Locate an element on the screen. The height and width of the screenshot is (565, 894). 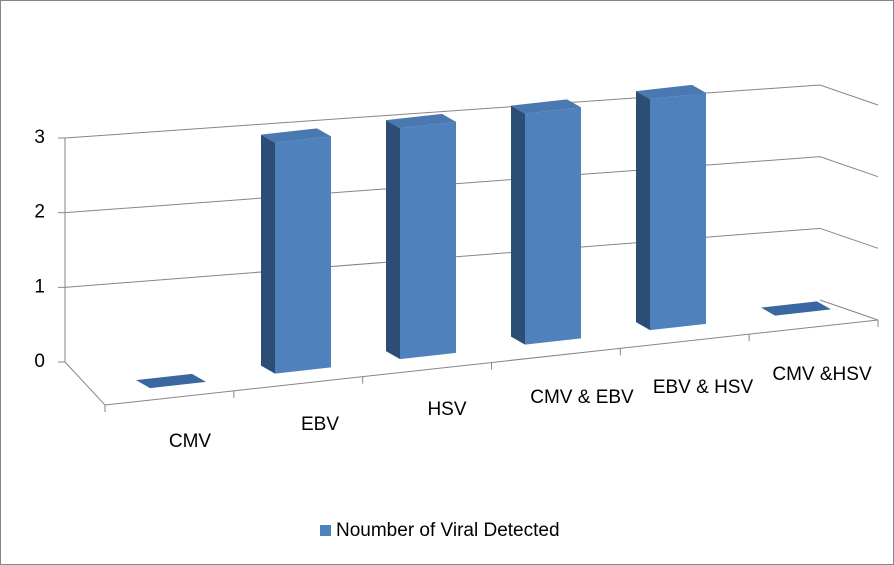
x-tick-label: CMV is located at coordinates (190, 441).